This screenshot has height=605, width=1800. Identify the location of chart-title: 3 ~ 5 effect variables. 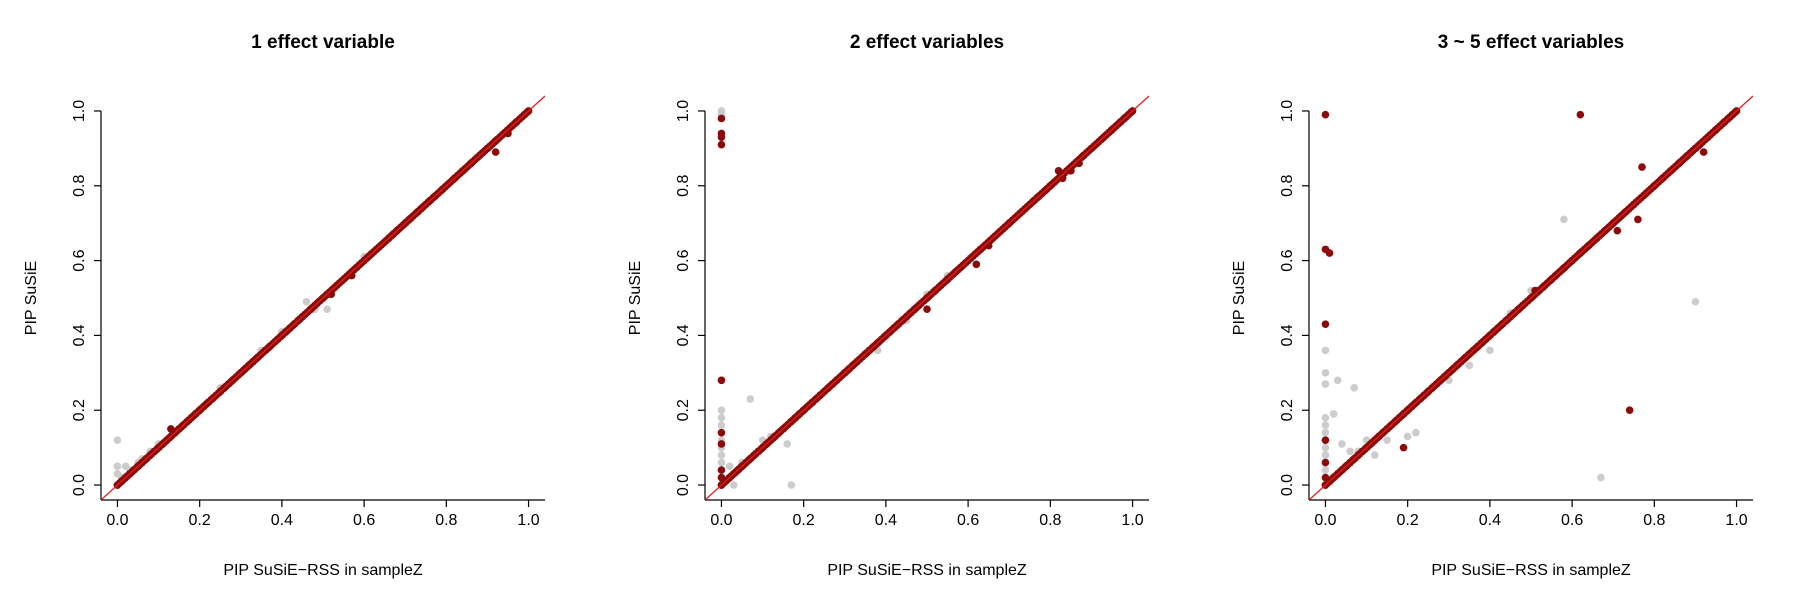
(1531, 42).